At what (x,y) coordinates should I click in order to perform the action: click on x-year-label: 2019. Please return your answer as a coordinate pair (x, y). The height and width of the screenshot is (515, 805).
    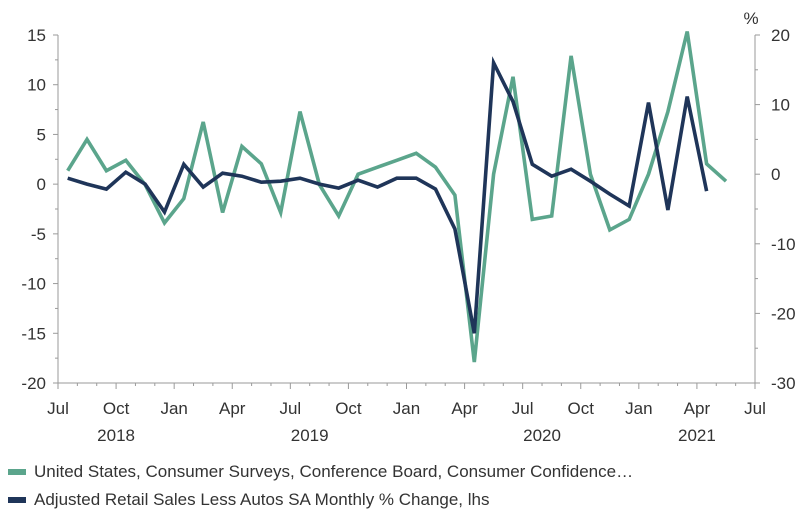
    Looking at the image, I should click on (310, 435).